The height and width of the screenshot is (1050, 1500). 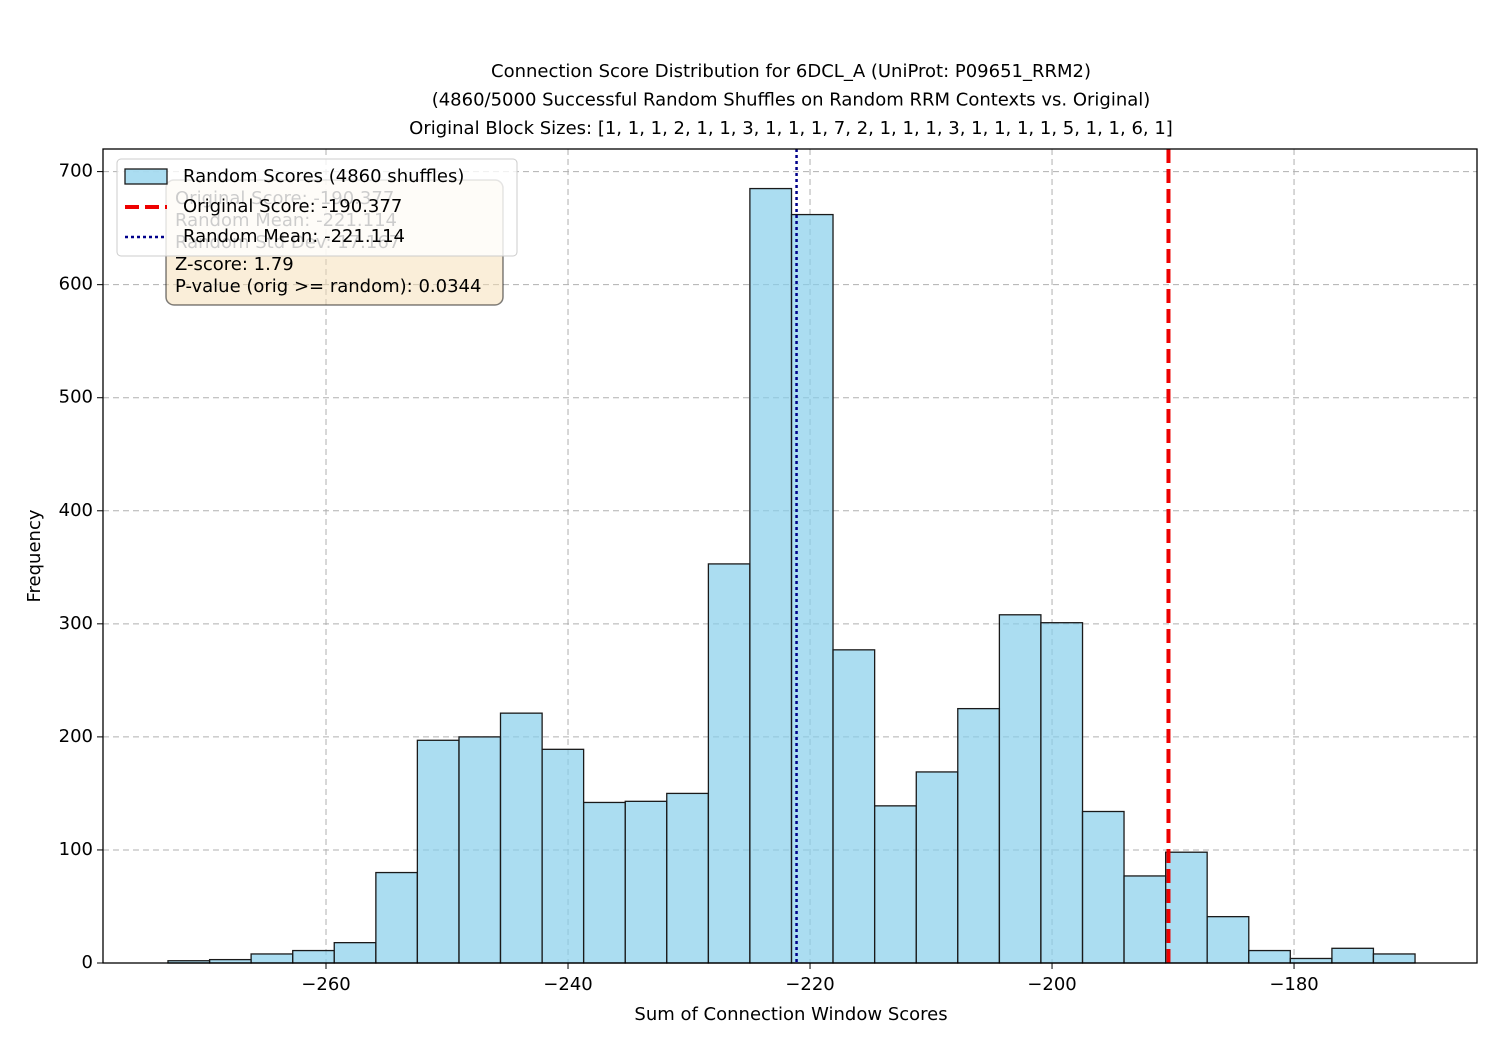 What do you see at coordinates (323, 176) in the screenshot?
I see `legend-label: Random Scores (4860 shuffles)` at bounding box center [323, 176].